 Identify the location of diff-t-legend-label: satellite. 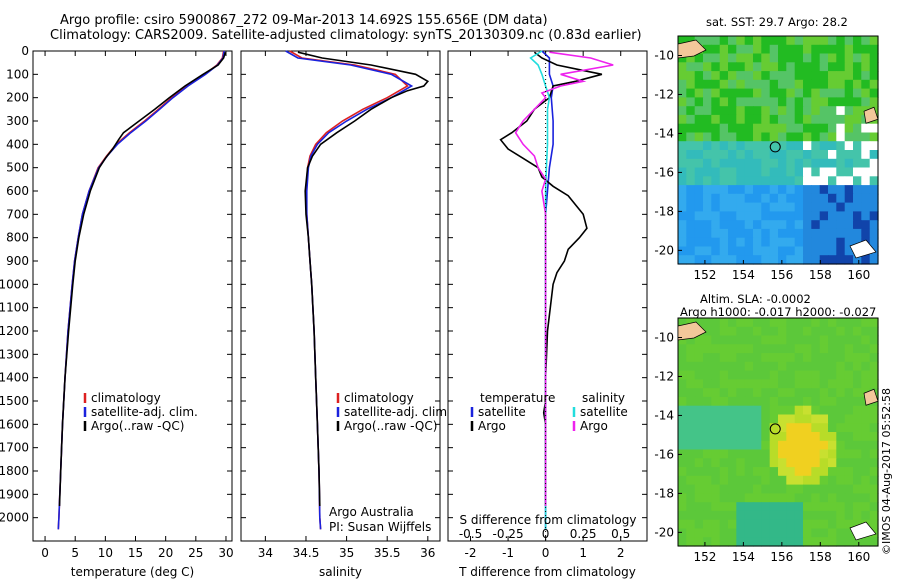
(502, 412).